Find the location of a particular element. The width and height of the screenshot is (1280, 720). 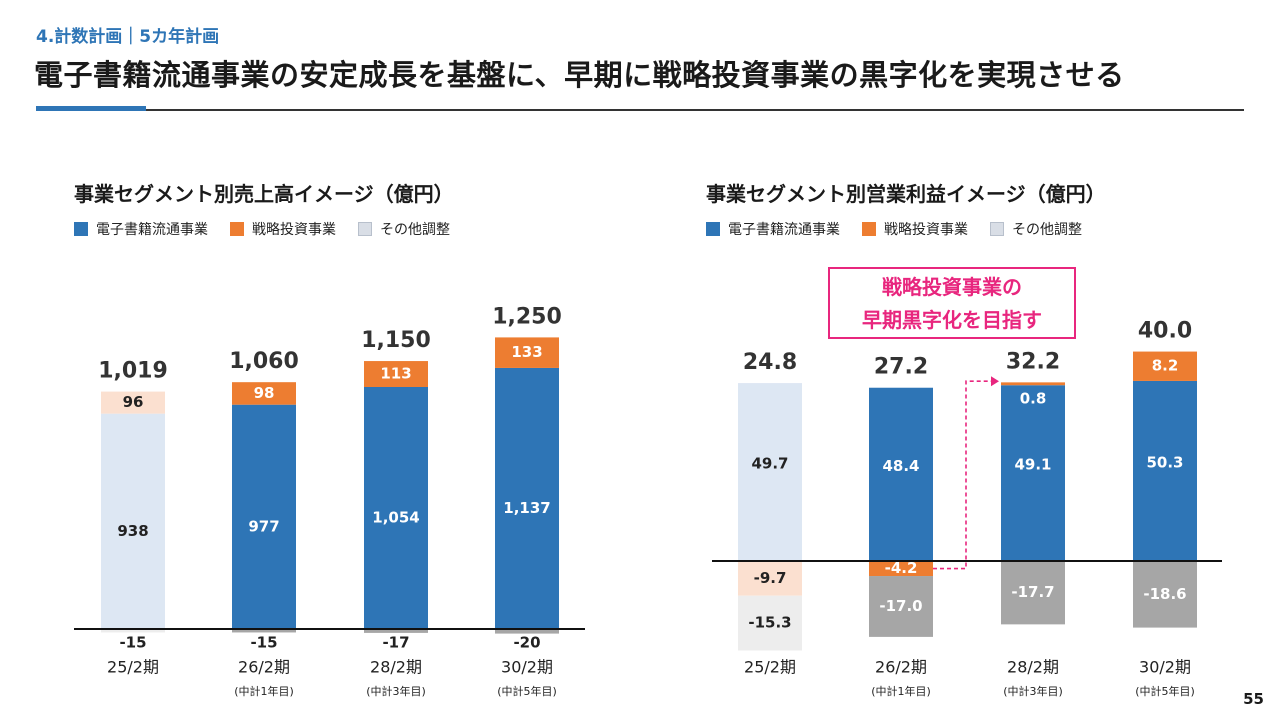

profit-chart-legend: 電子書籍流通事業 戦略投資事業 その他調整 is located at coordinates (905, 229).